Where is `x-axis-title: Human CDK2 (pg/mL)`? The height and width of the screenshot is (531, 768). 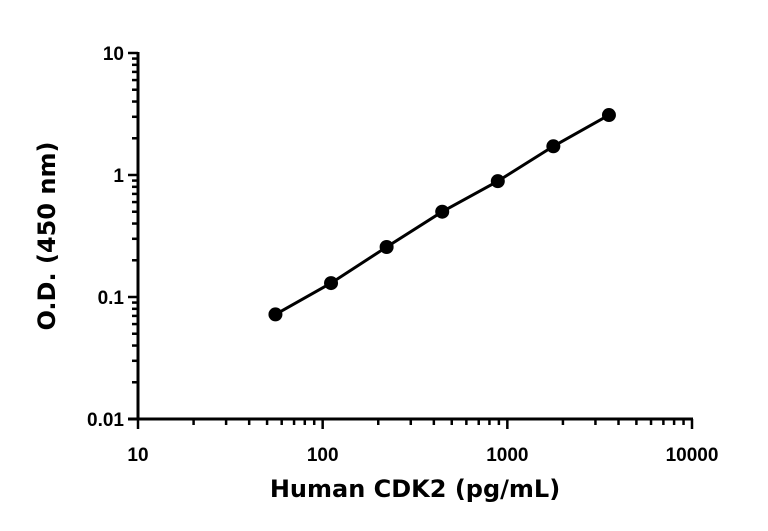 x-axis-title: Human CDK2 (pg/mL) is located at coordinates (415, 489).